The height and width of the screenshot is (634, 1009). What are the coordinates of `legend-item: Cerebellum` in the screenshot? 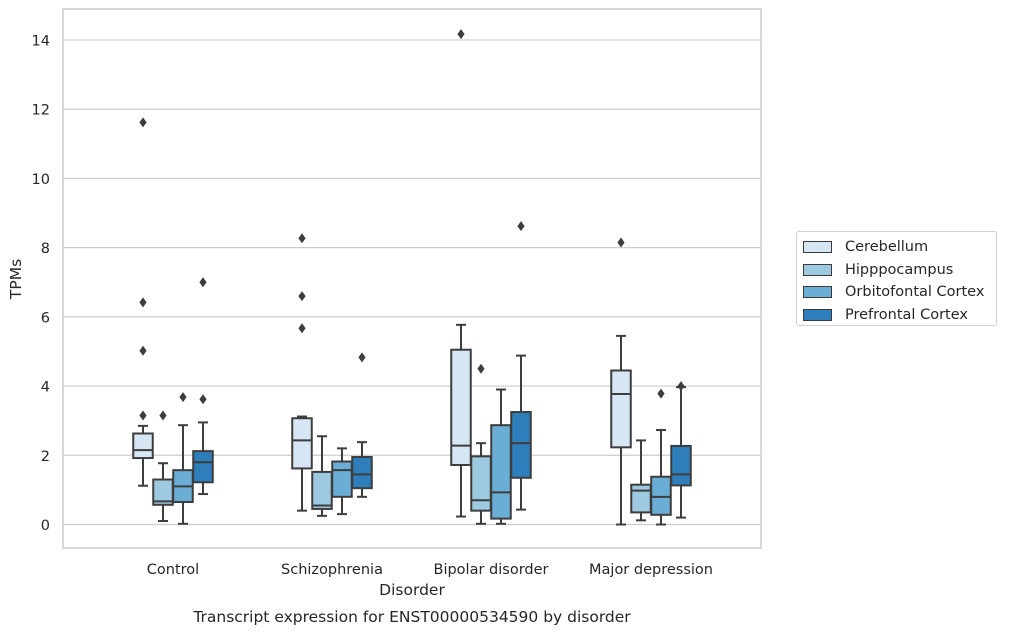 It's located at (899, 247).